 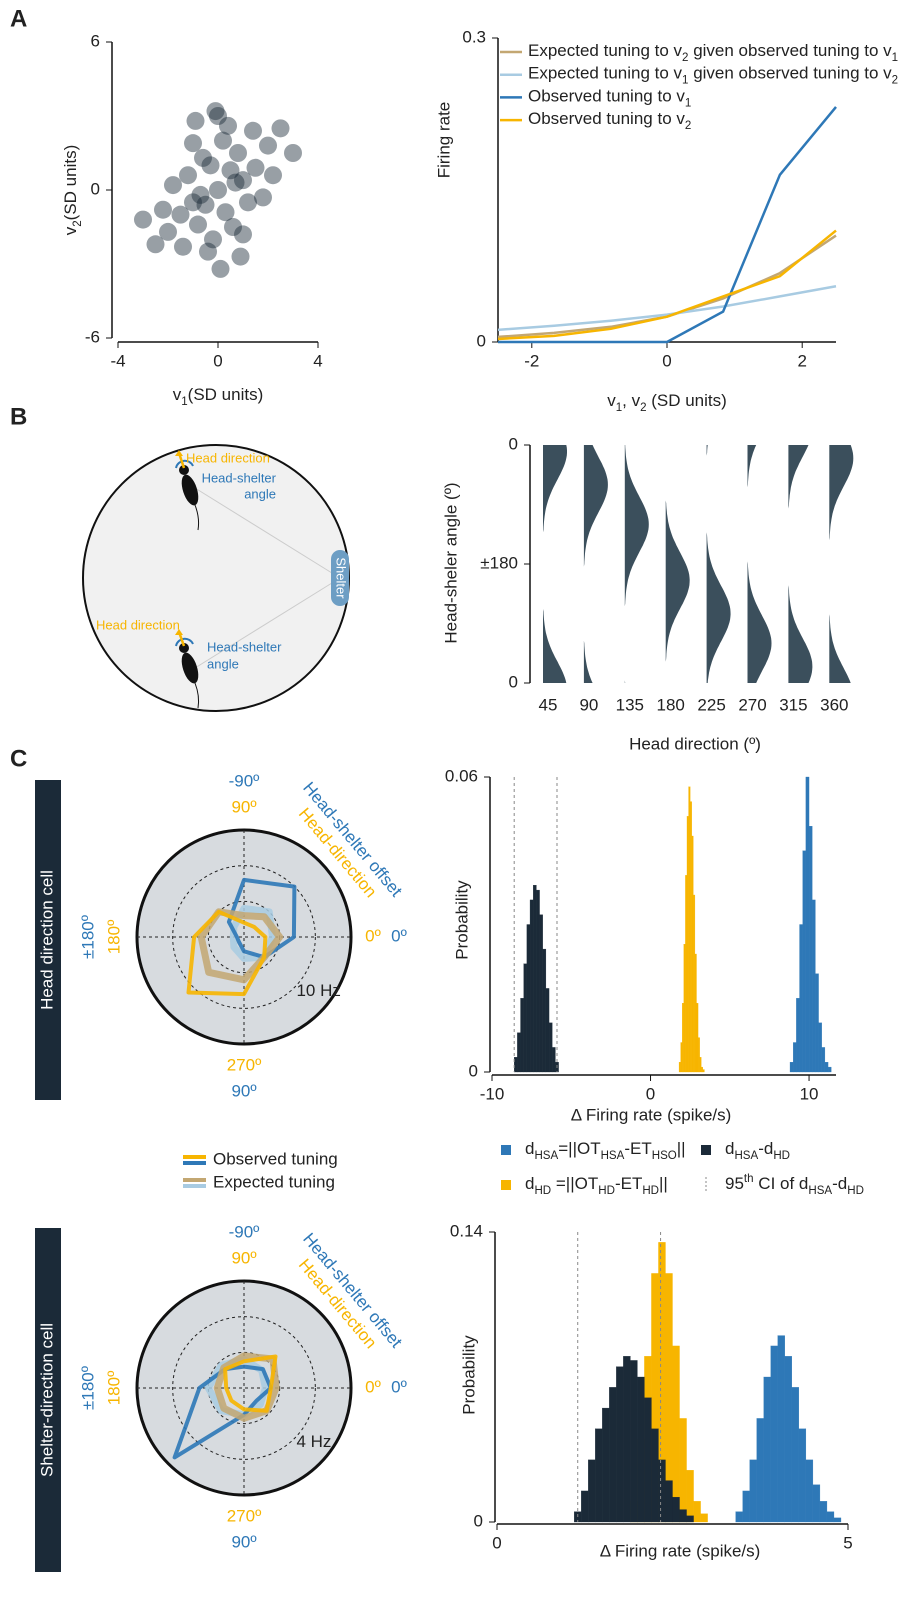 I want to click on mouse, so click(x=187, y=669).